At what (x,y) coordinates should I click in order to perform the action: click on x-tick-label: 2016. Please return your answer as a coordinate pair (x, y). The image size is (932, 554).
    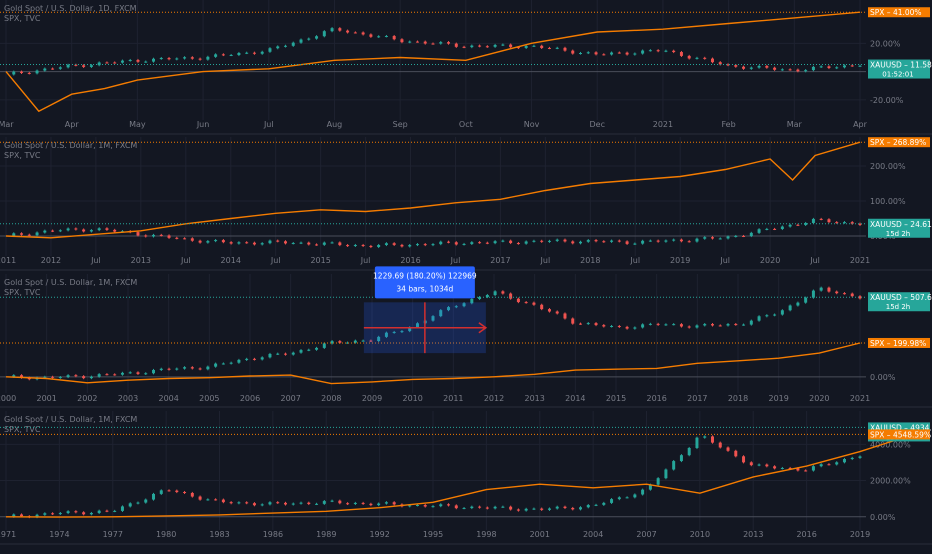
    Looking at the image, I should click on (656, 398).